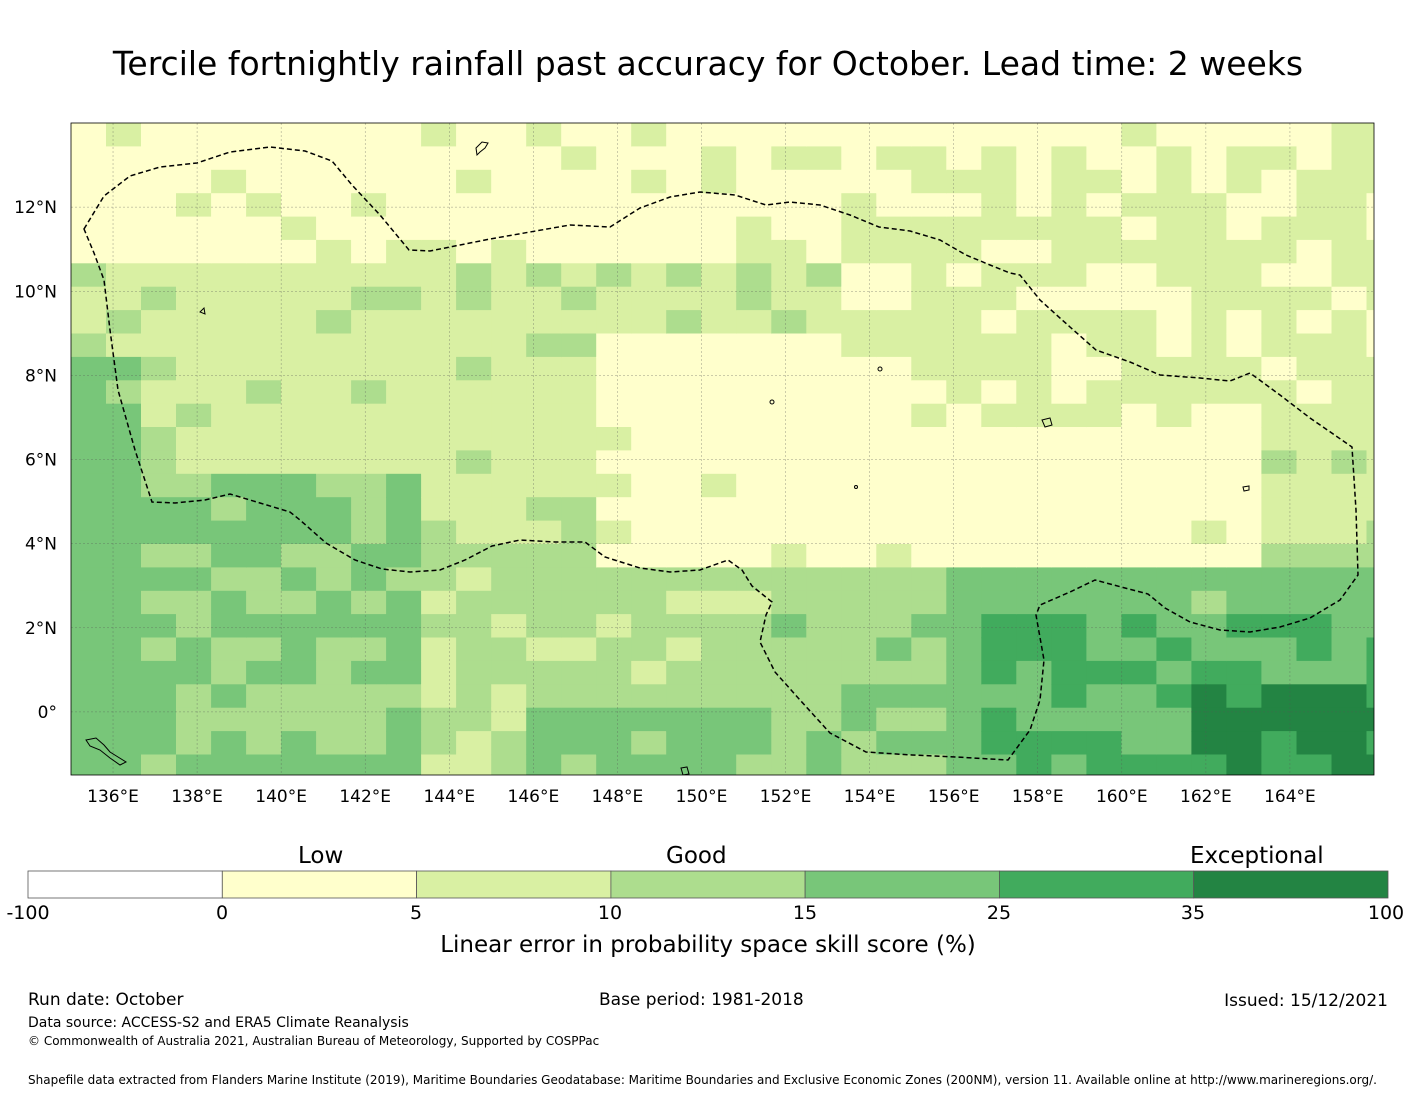 This screenshot has width=1416, height=1095. What do you see at coordinates (197, 797) in the screenshot?
I see `longitude-label: 138°E` at bounding box center [197, 797].